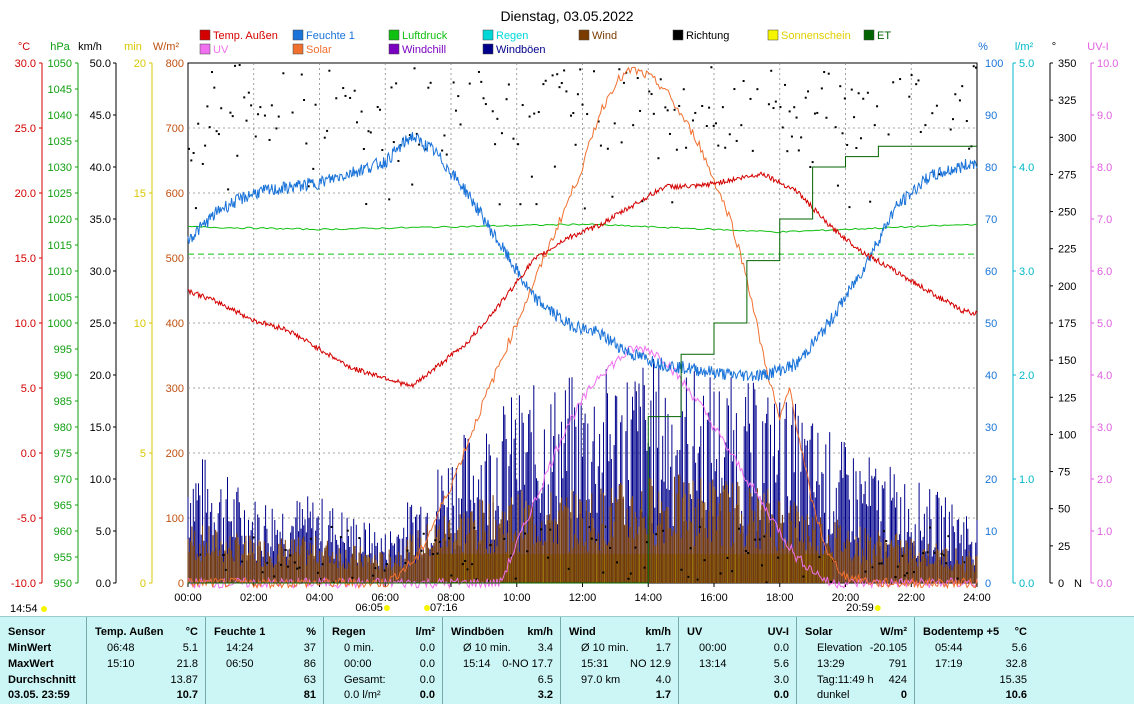 The height and width of the screenshot is (704, 1134). Describe the element at coordinates (26, 519) in the screenshot. I see `axis-tick-label: -5.0` at that location.